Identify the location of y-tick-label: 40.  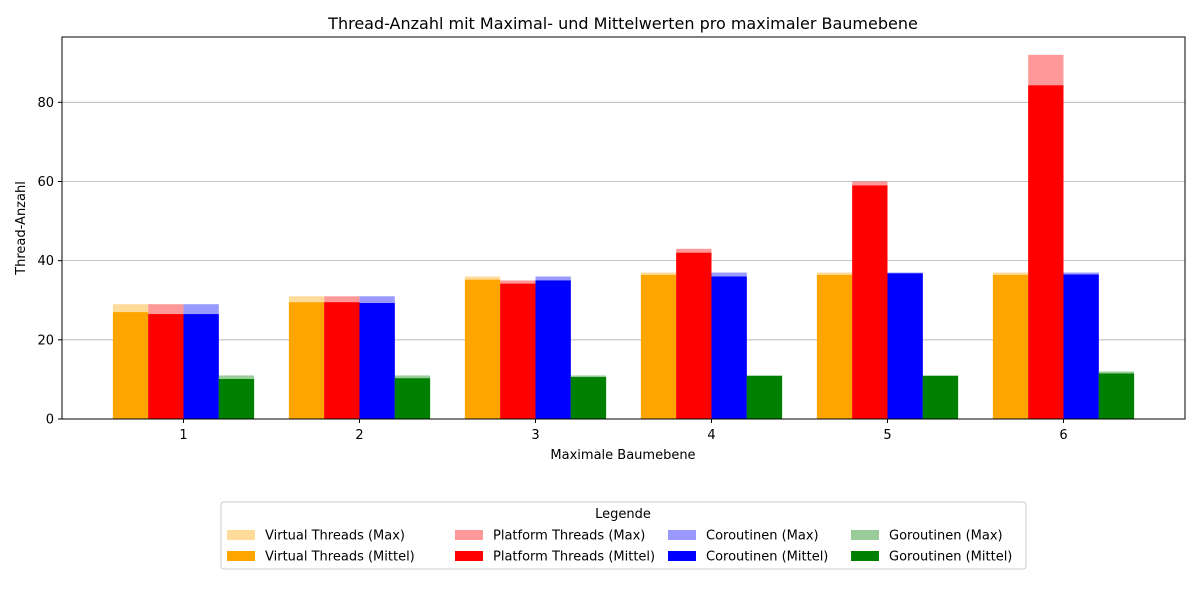
(45, 261).